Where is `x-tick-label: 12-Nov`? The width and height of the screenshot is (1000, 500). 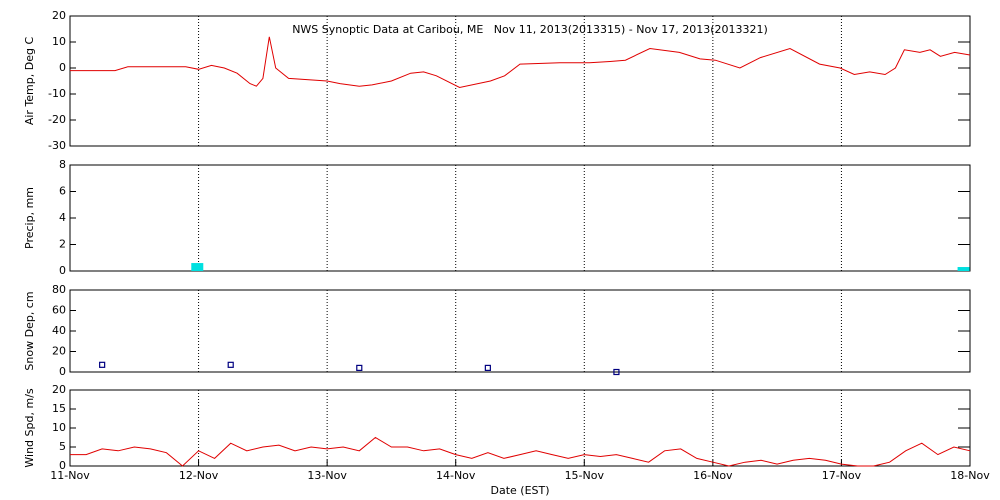 x-tick-label: 12-Nov is located at coordinates (199, 475).